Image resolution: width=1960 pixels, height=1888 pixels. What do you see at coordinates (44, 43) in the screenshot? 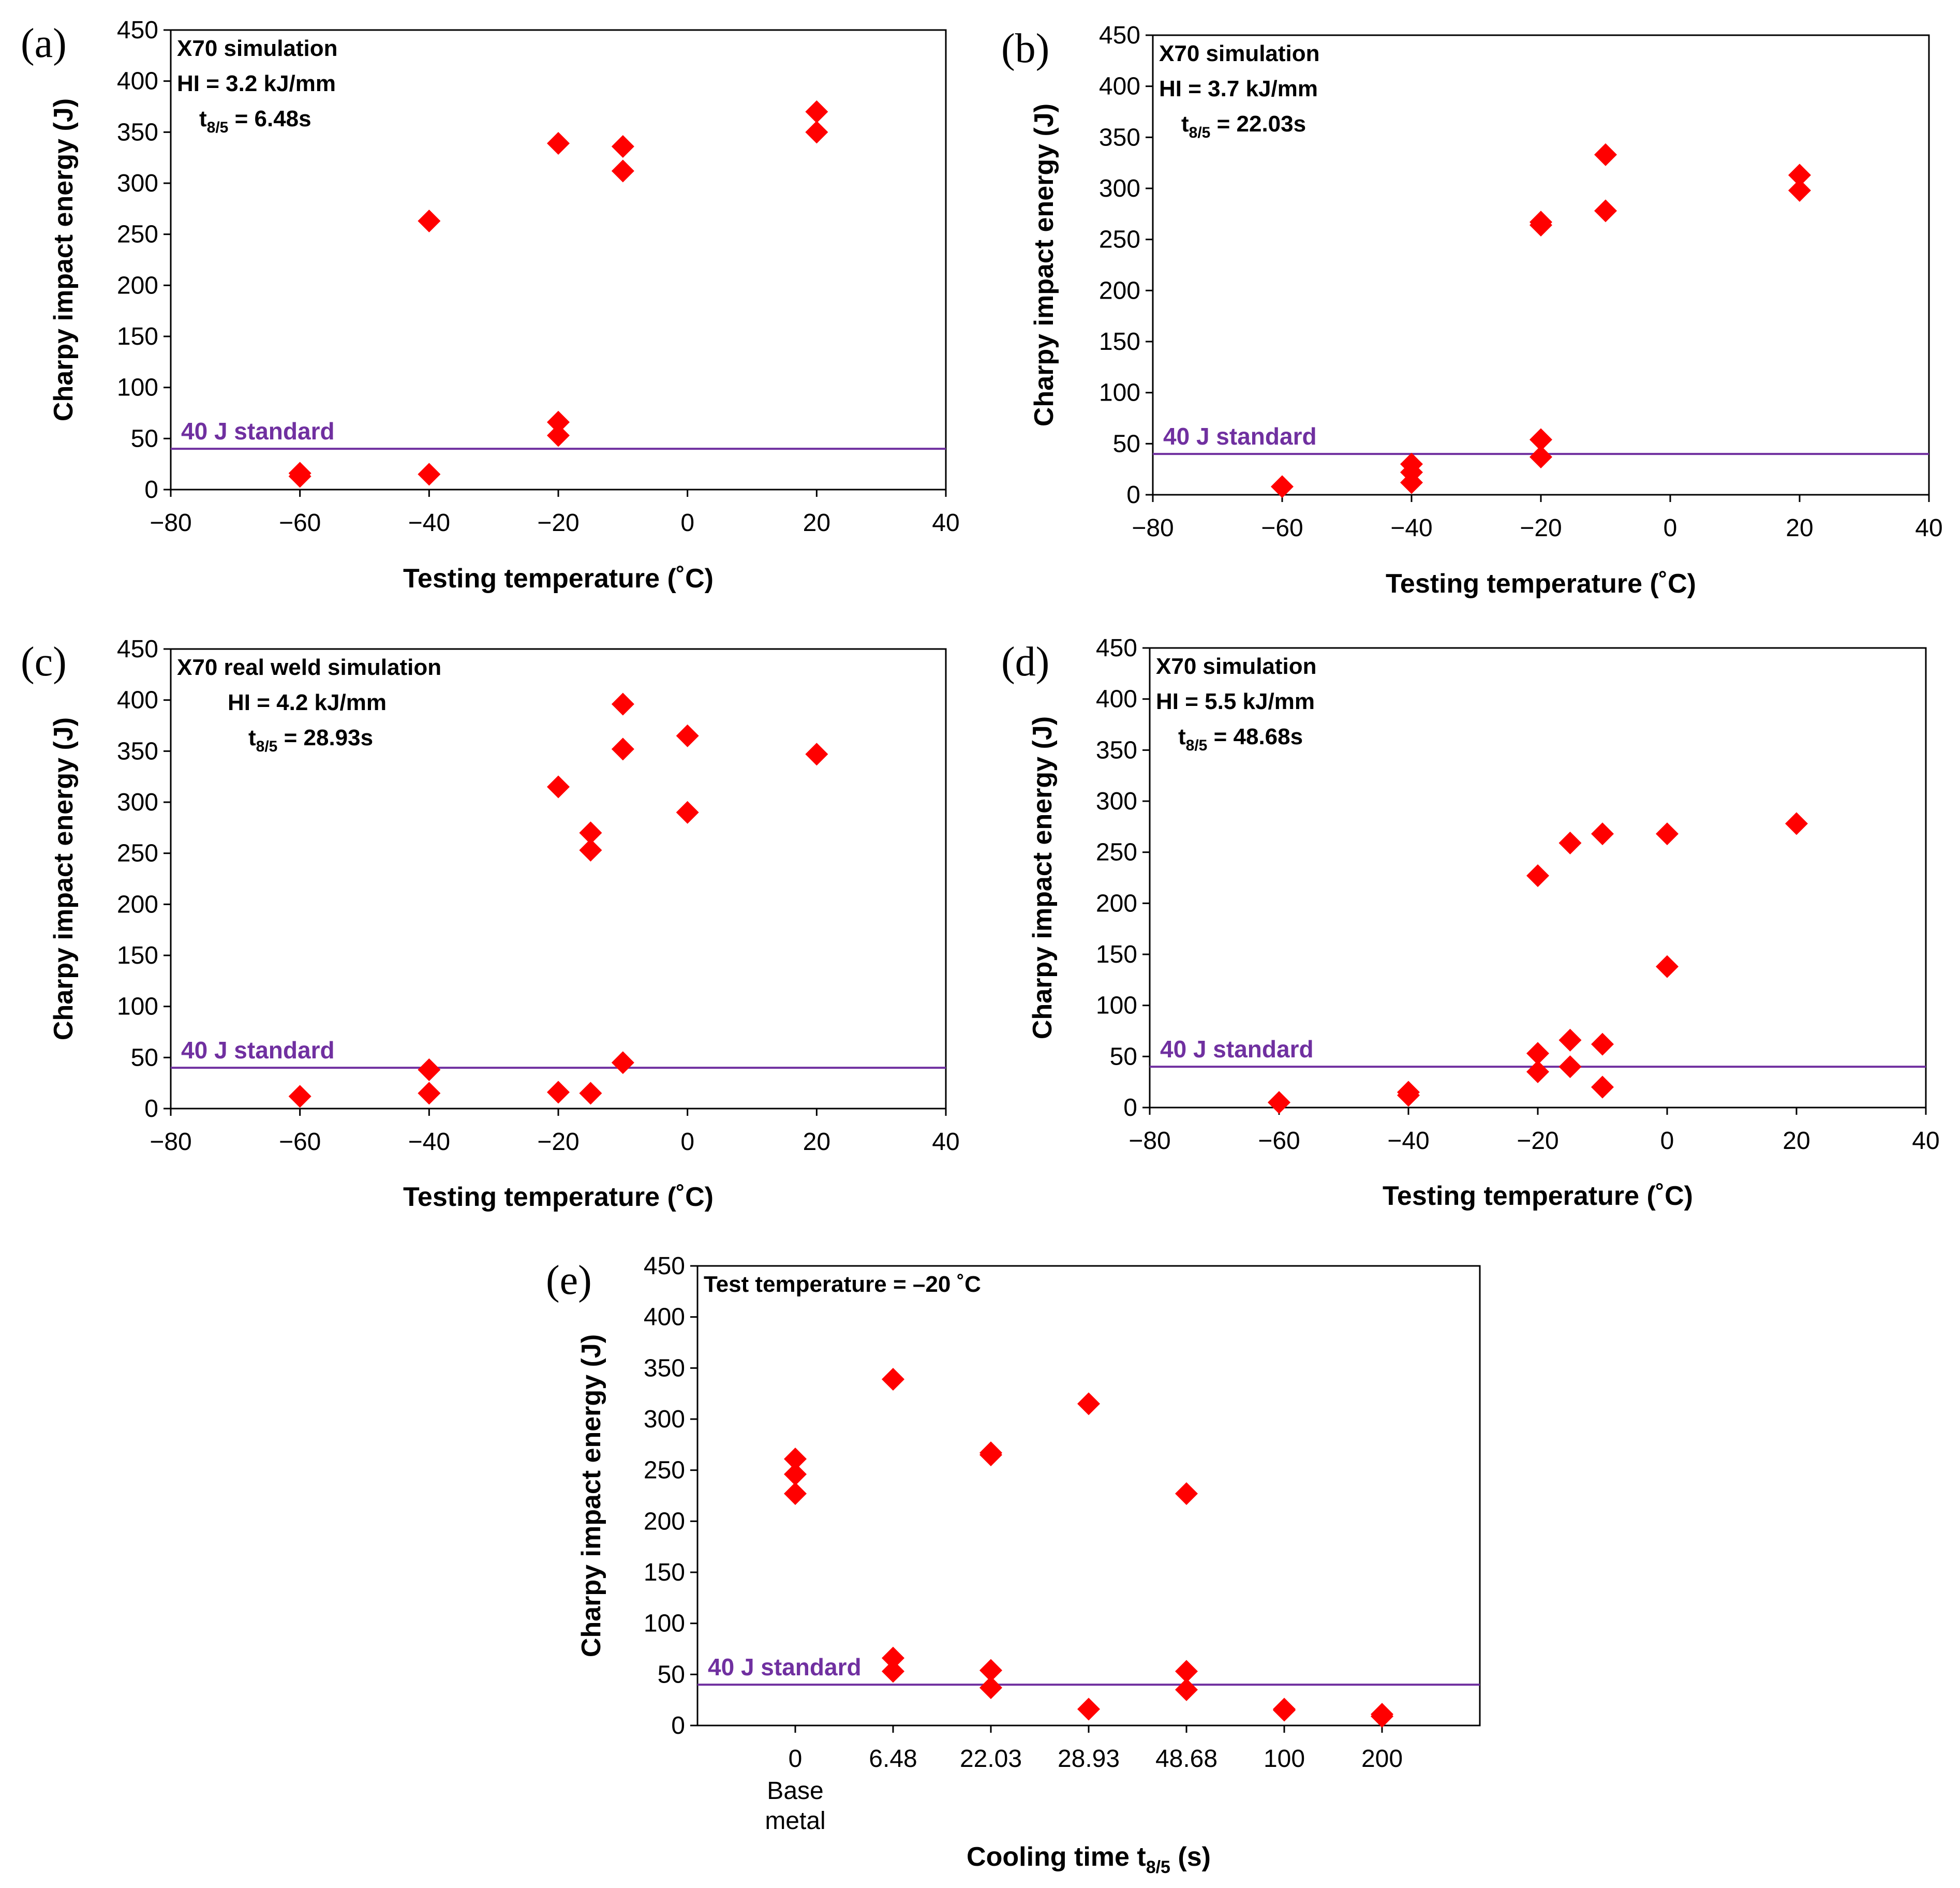
I see `panel-label: (a)` at bounding box center [44, 43].